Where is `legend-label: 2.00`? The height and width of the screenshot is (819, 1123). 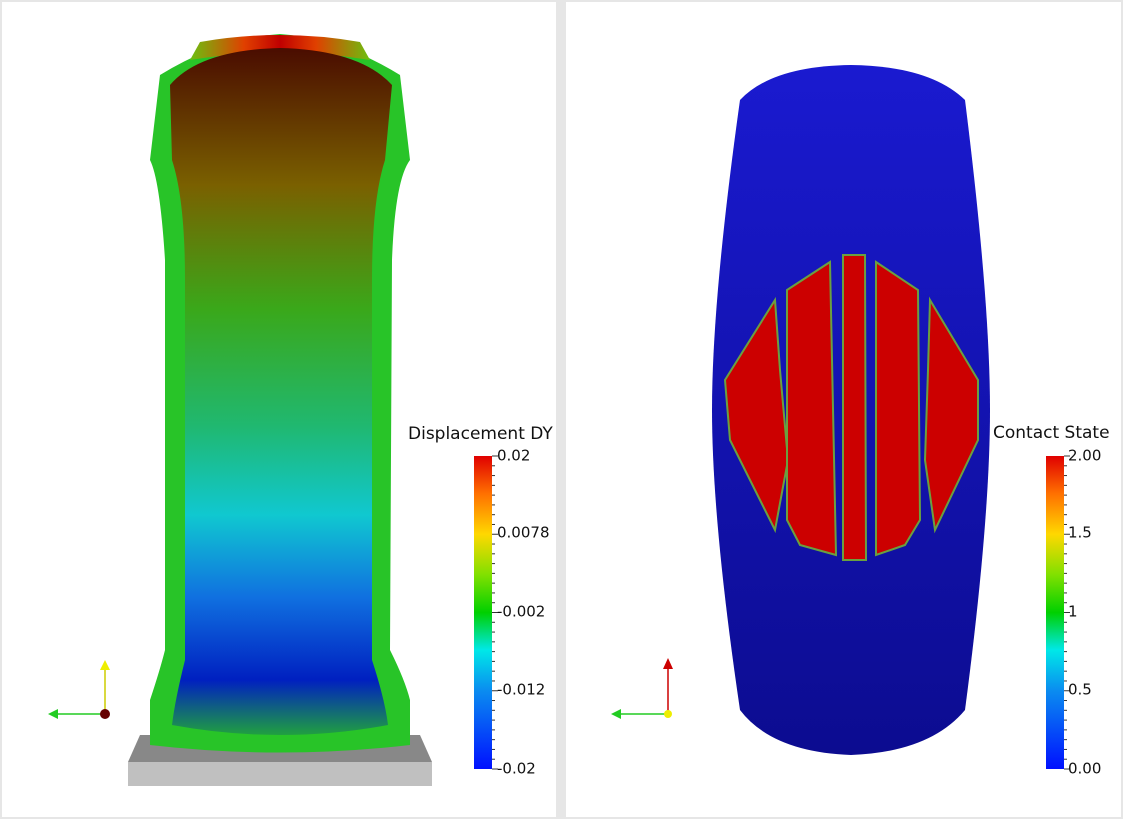 legend-label: 2.00 is located at coordinates (1084, 456).